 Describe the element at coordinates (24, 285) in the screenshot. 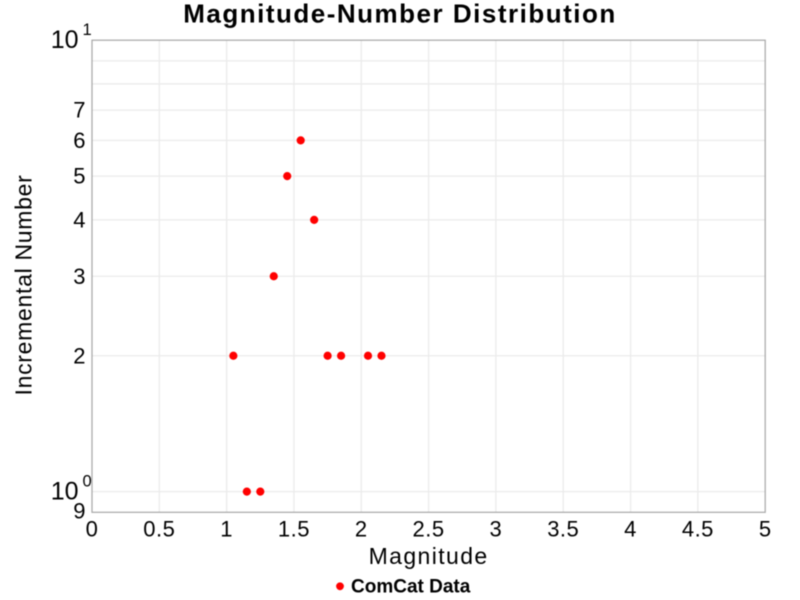

I see `svg-text: Incremental Number` at that location.